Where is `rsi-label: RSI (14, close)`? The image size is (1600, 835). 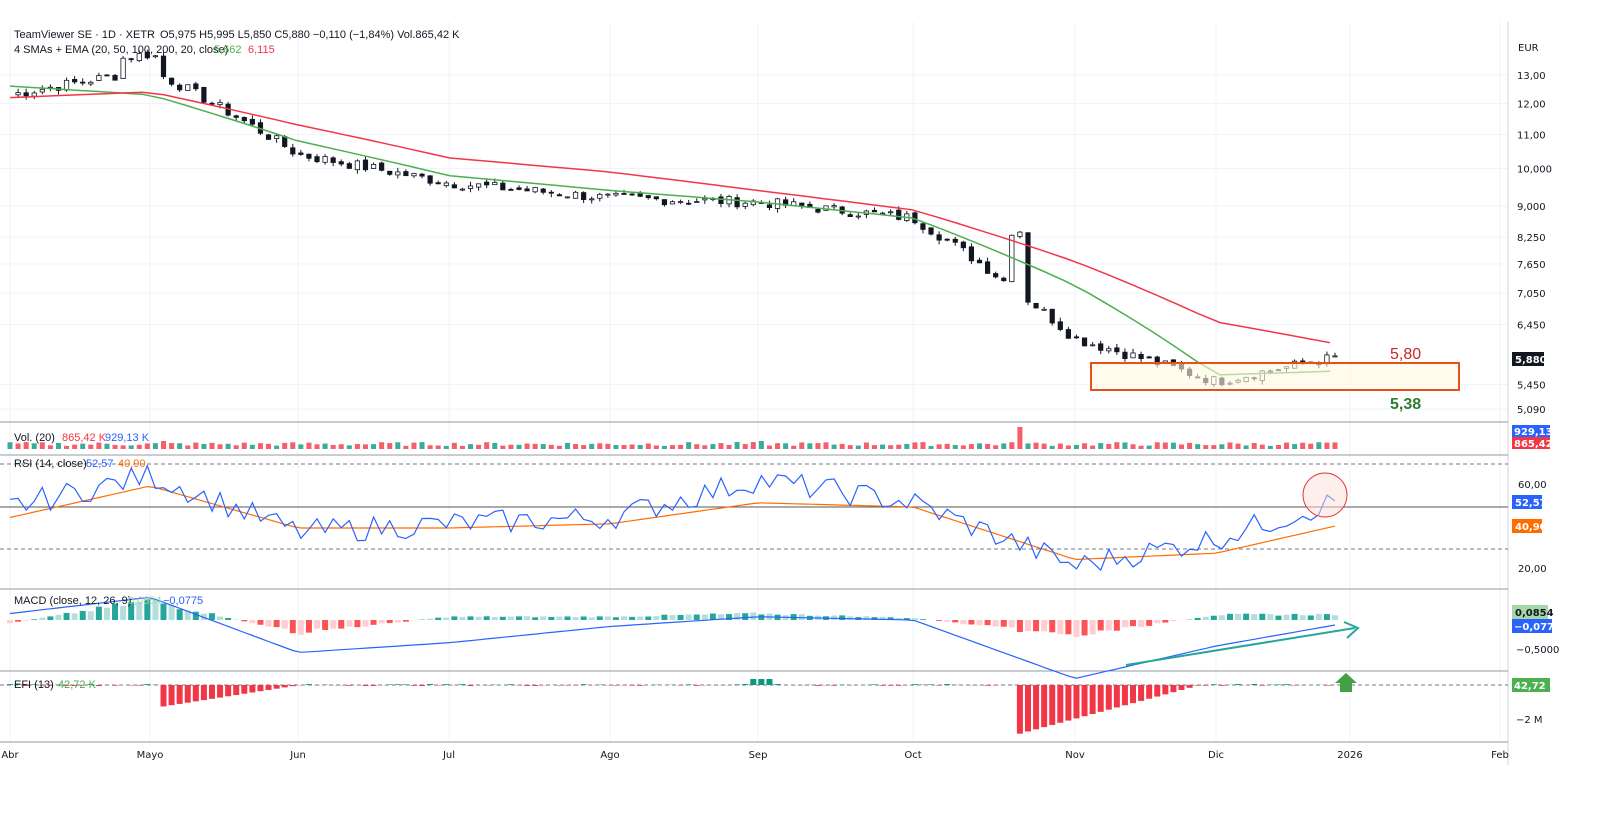 rsi-label: RSI (14, close) is located at coordinates (50, 464).